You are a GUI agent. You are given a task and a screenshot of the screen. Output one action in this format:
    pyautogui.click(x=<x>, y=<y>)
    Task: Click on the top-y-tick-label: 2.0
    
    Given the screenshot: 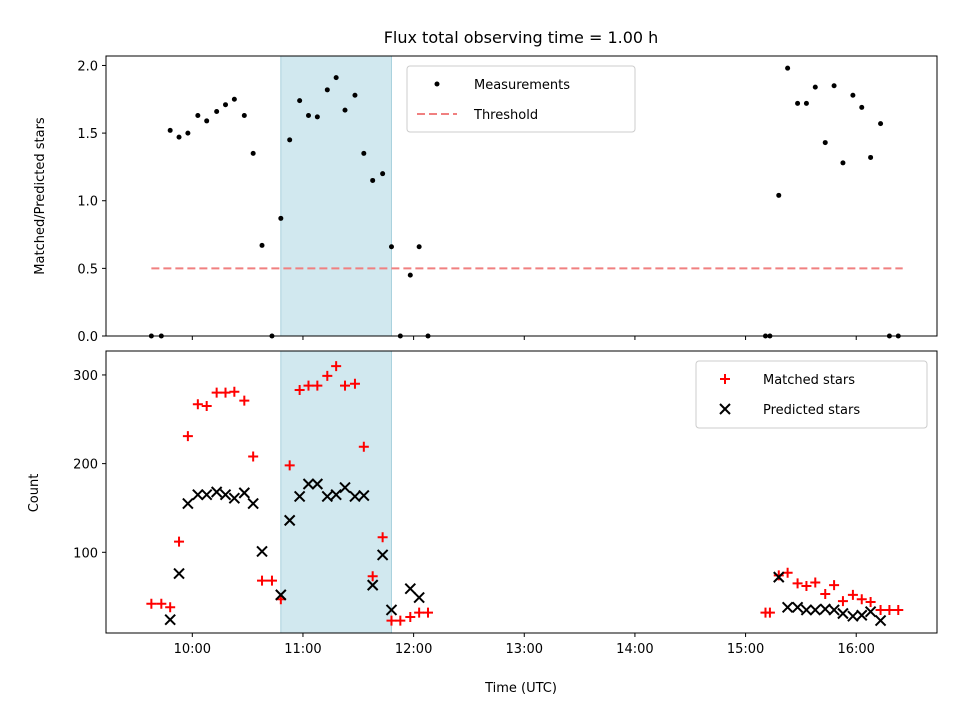 What is the action you would take?
    pyautogui.click(x=87, y=66)
    